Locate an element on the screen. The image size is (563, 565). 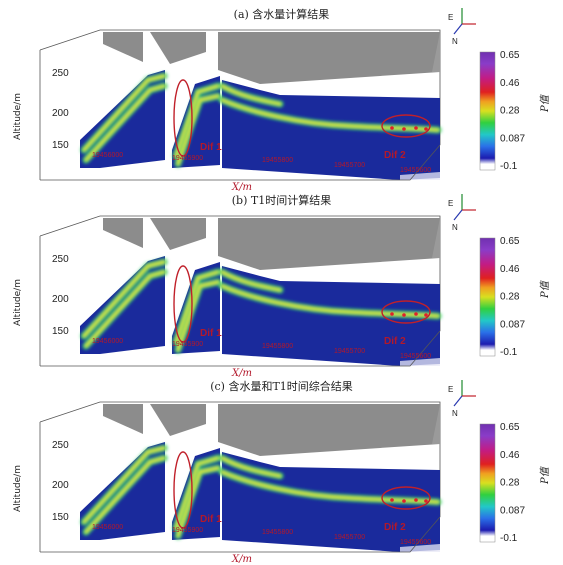
panel-c-title: (c) 含水量和T1时间综合结果 is located at coordinates (281, 386).